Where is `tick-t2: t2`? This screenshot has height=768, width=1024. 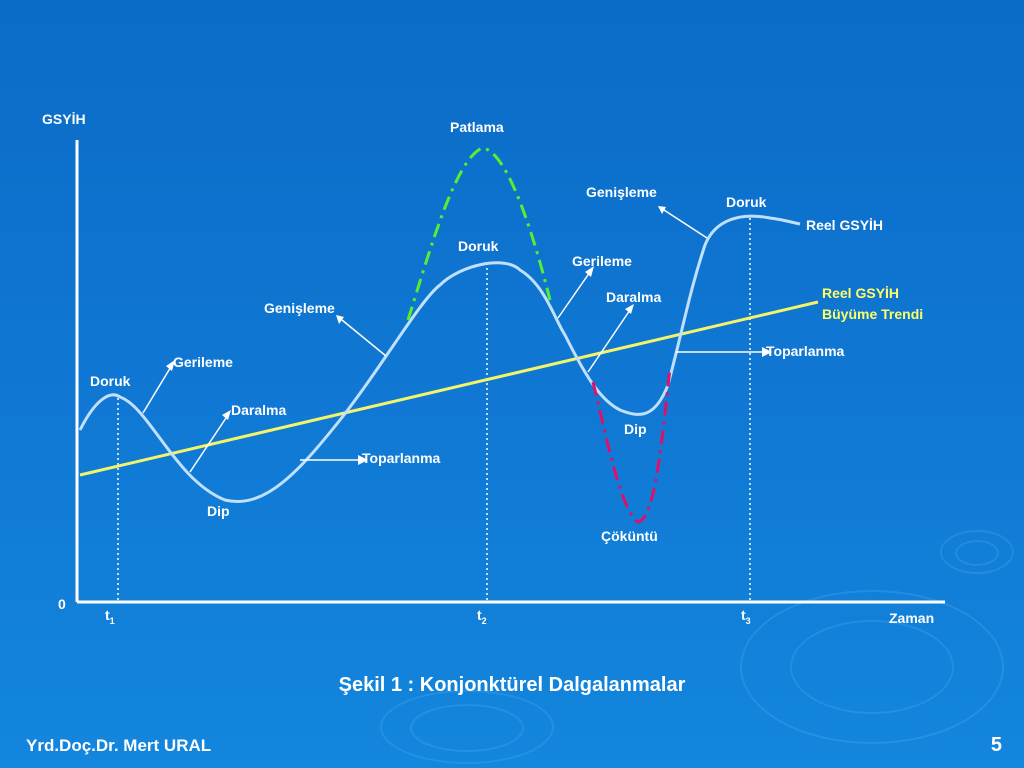
tick-t2: t2 is located at coordinates (482, 616).